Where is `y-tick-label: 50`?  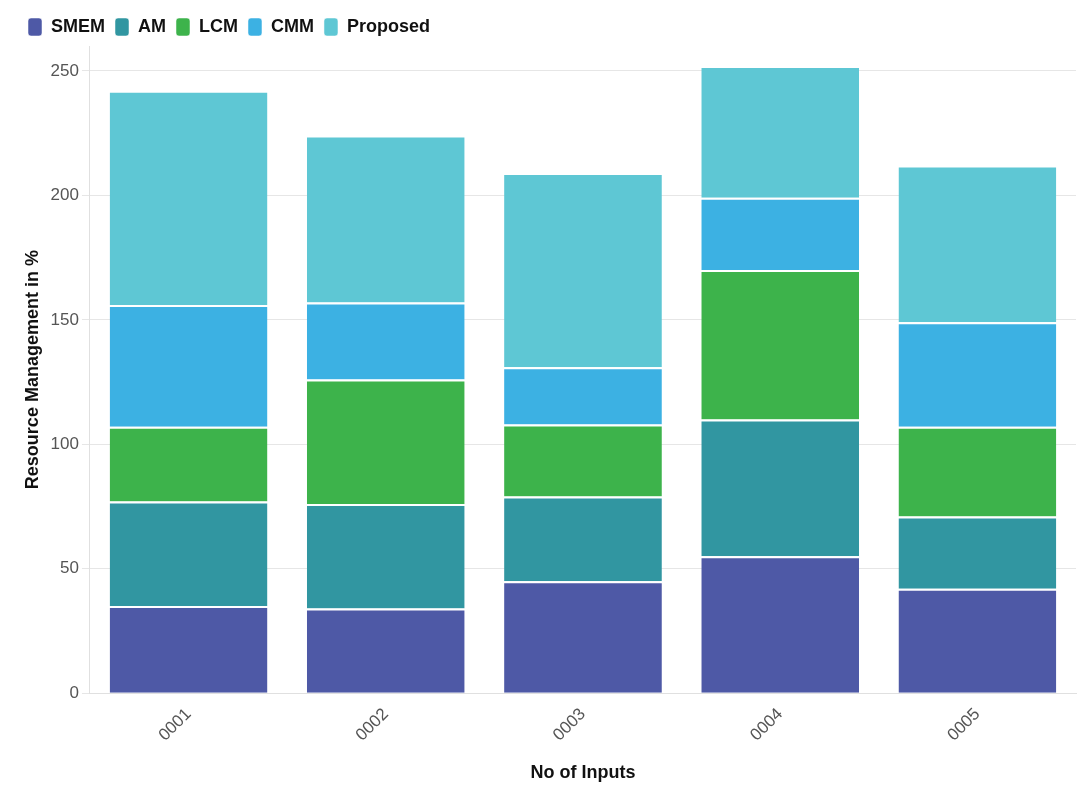
y-tick-label: 50 is located at coordinates (69, 568).